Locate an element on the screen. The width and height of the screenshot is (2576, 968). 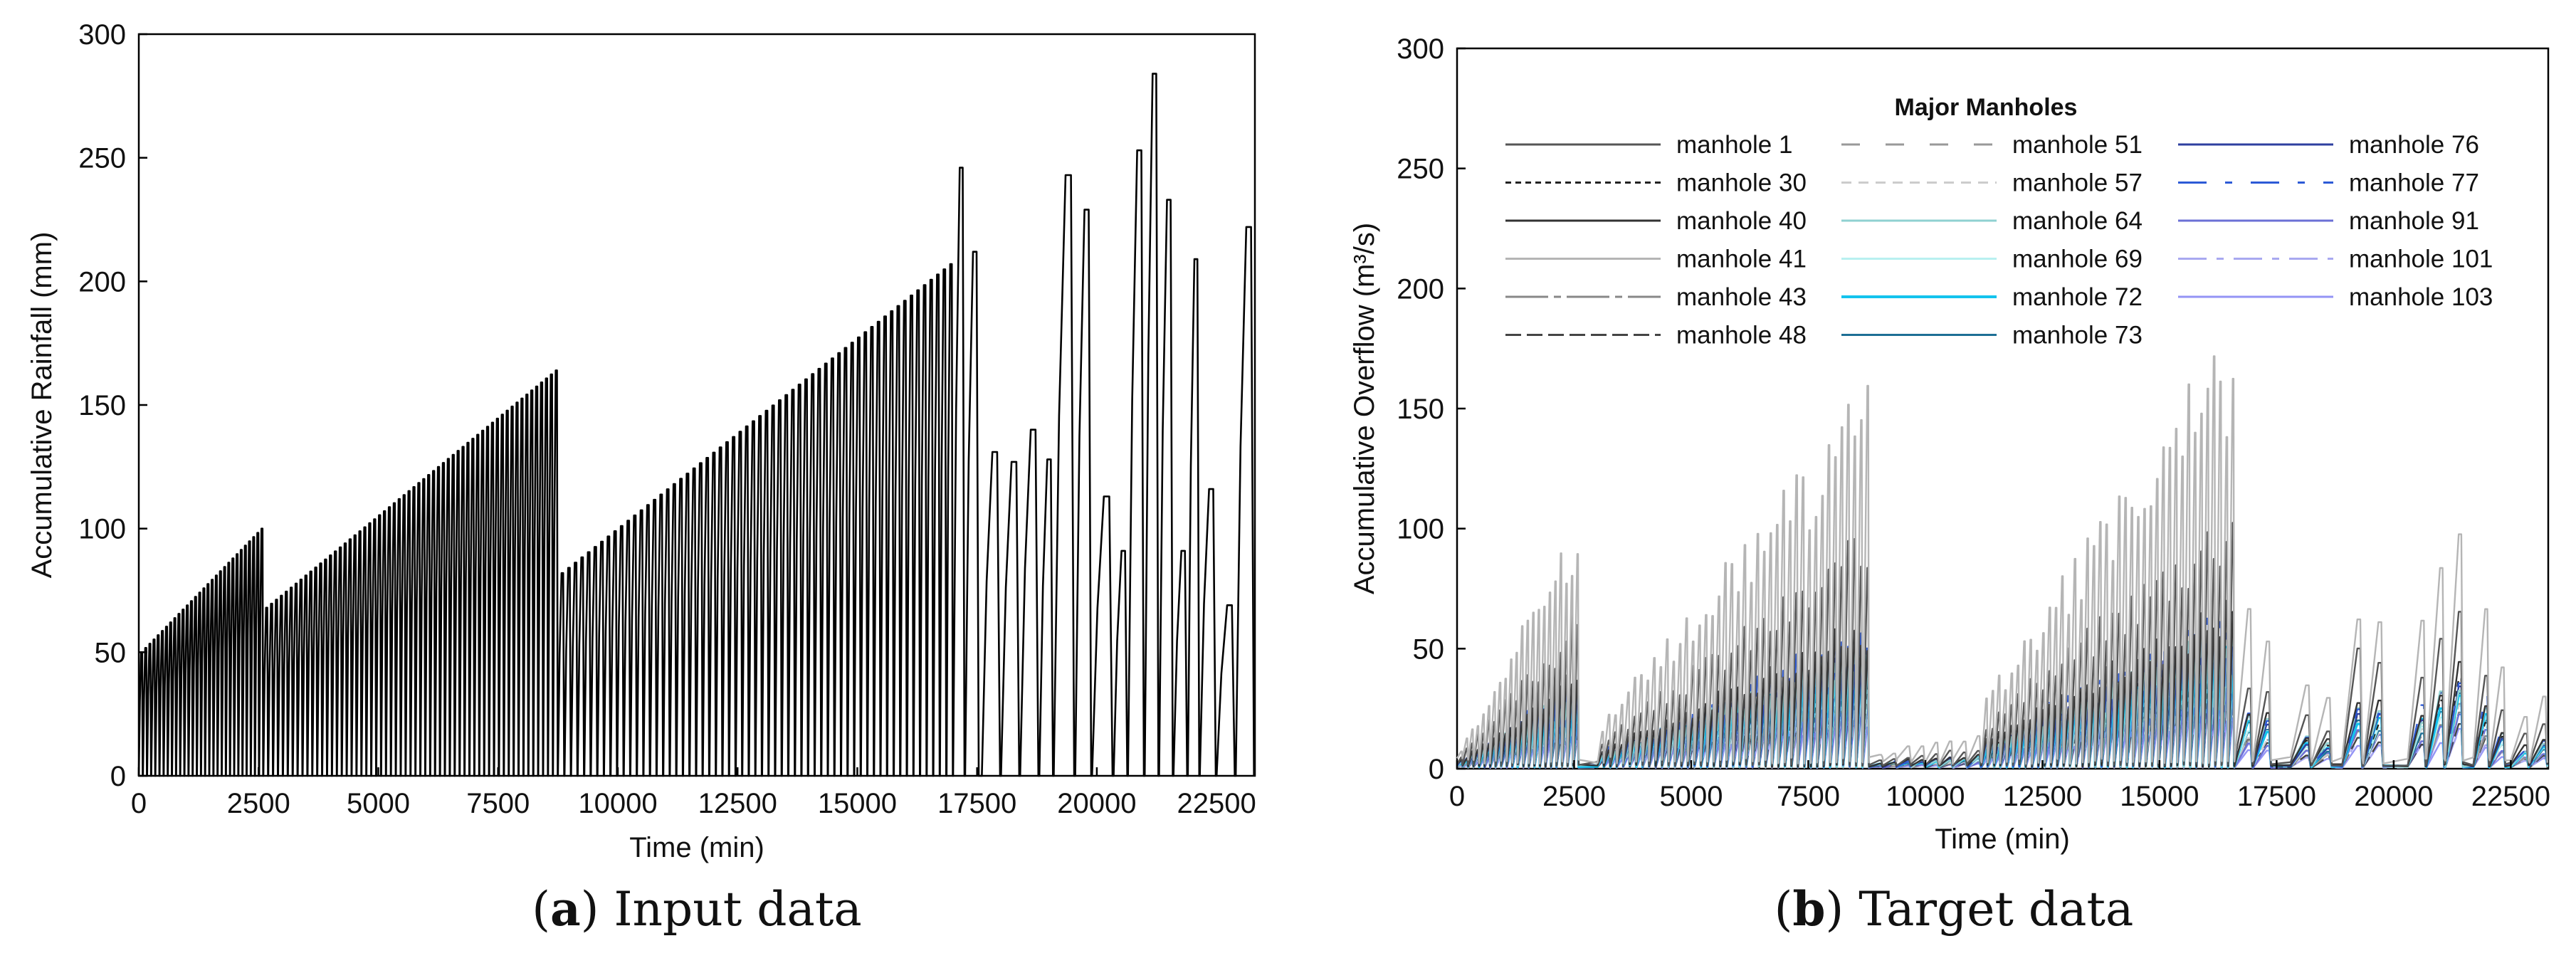
legend-label: manhole 69 is located at coordinates (2077, 259).